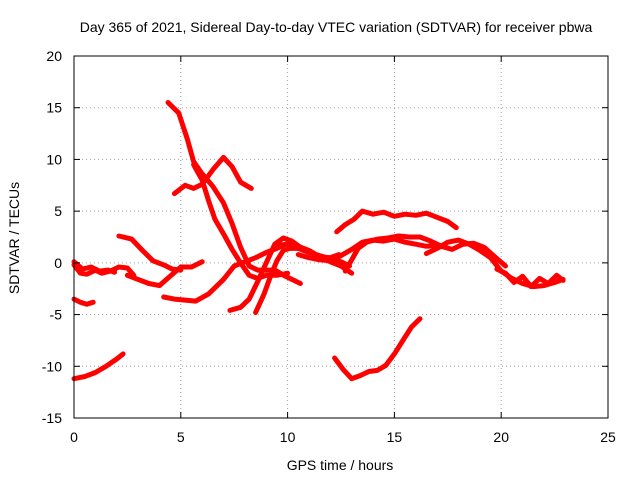 This screenshot has height=480, width=640. I want to click on x-axis-label: GPS time / hours, so click(340, 465).